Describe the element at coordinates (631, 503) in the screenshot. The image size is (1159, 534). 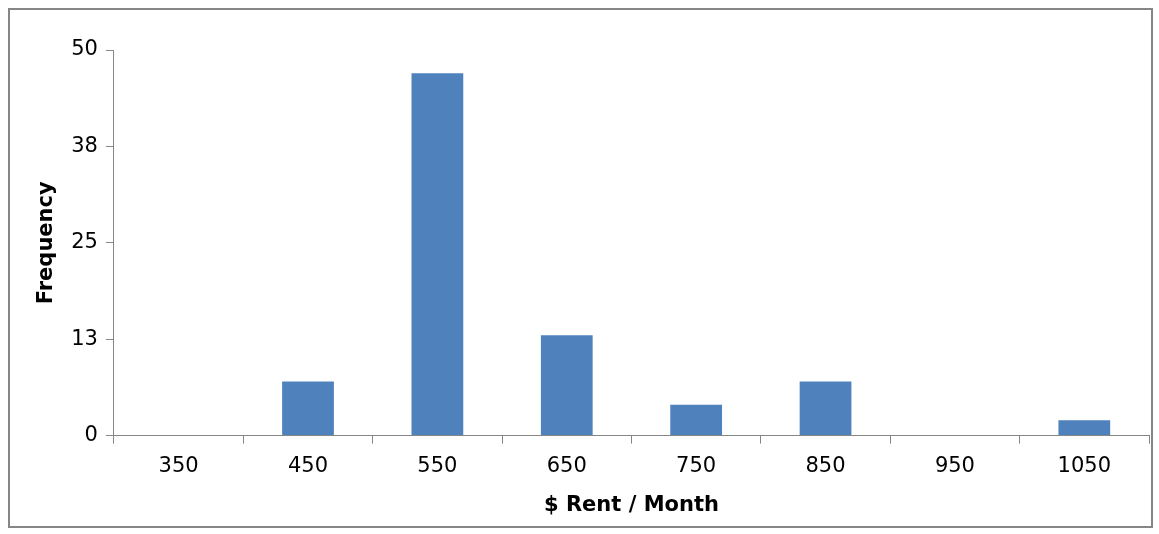
I see `x-axis-title: $ Rent / Month` at that location.